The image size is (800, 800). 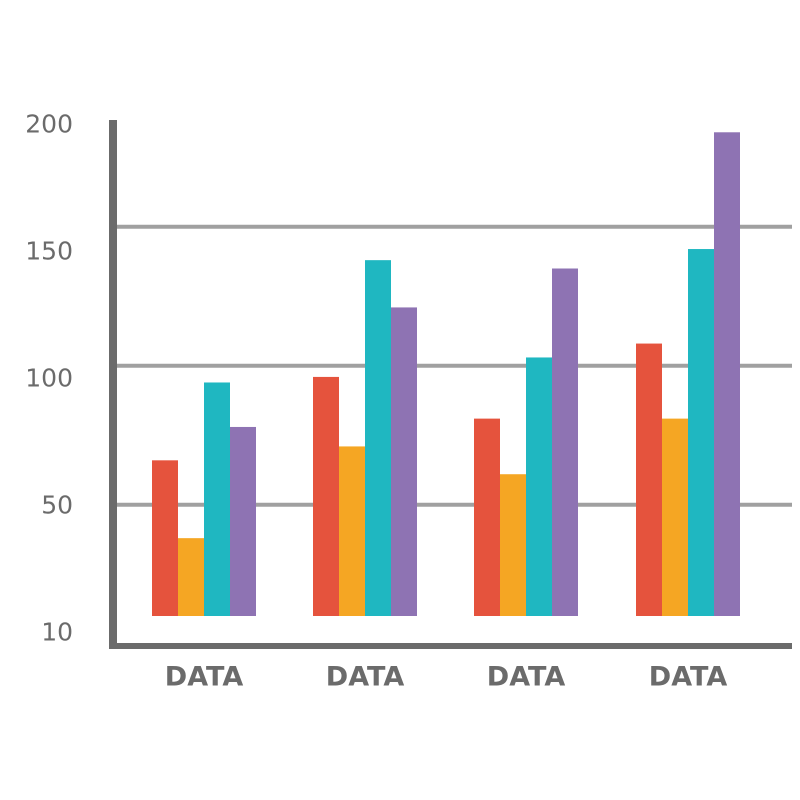 I want to click on y-tick-labels: 200 150 100 50 10, so click(x=49, y=378).